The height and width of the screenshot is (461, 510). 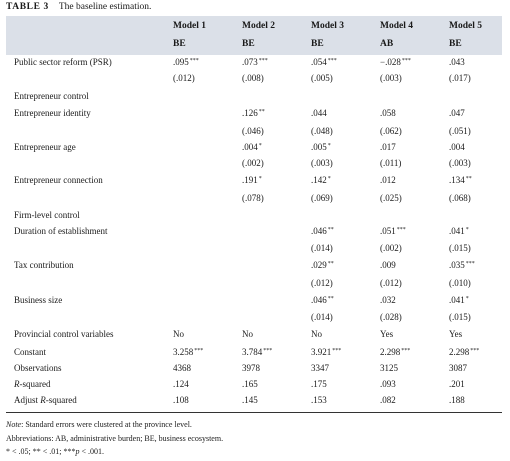 I want to click on coefficient-cell: Yes, so click(x=387, y=334).